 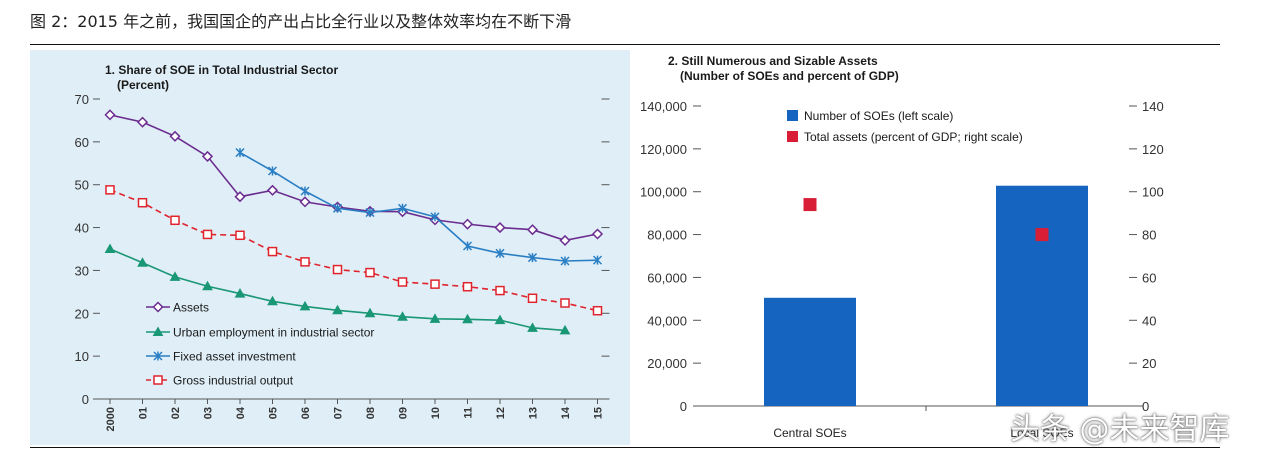 I want to click on series-line-fixed-asset-investment, so click(x=418, y=206).